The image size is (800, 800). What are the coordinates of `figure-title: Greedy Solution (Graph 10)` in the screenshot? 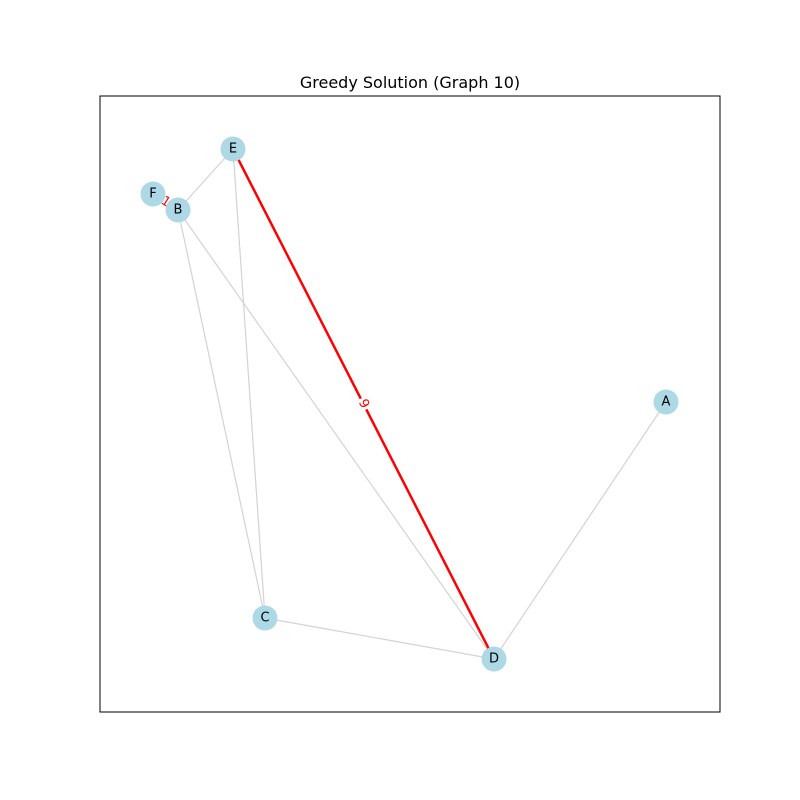 It's located at (410, 82).